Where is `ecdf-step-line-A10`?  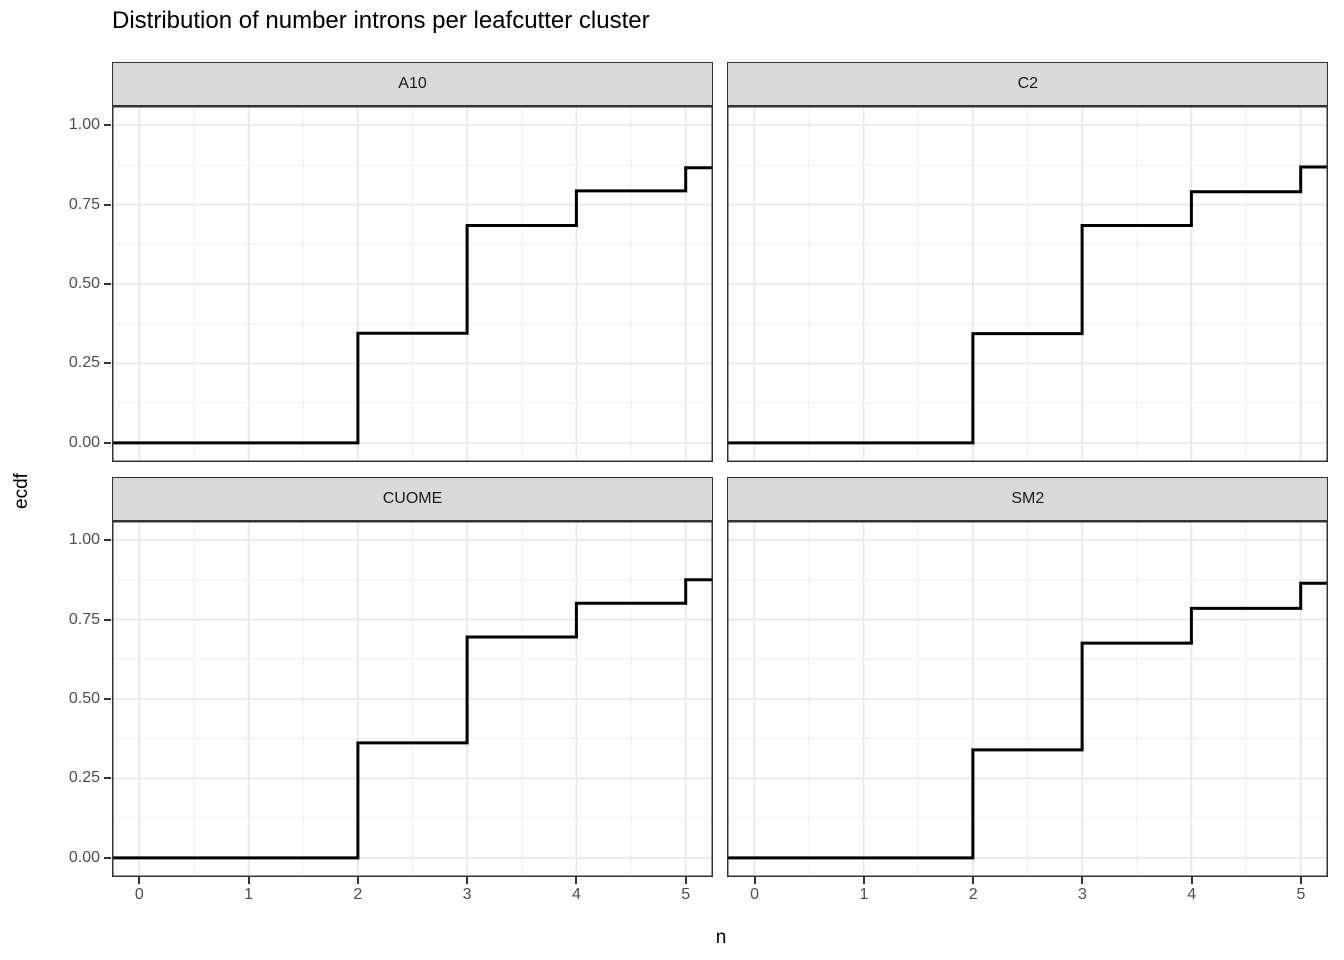 ecdf-step-line-A10 is located at coordinates (412, 305).